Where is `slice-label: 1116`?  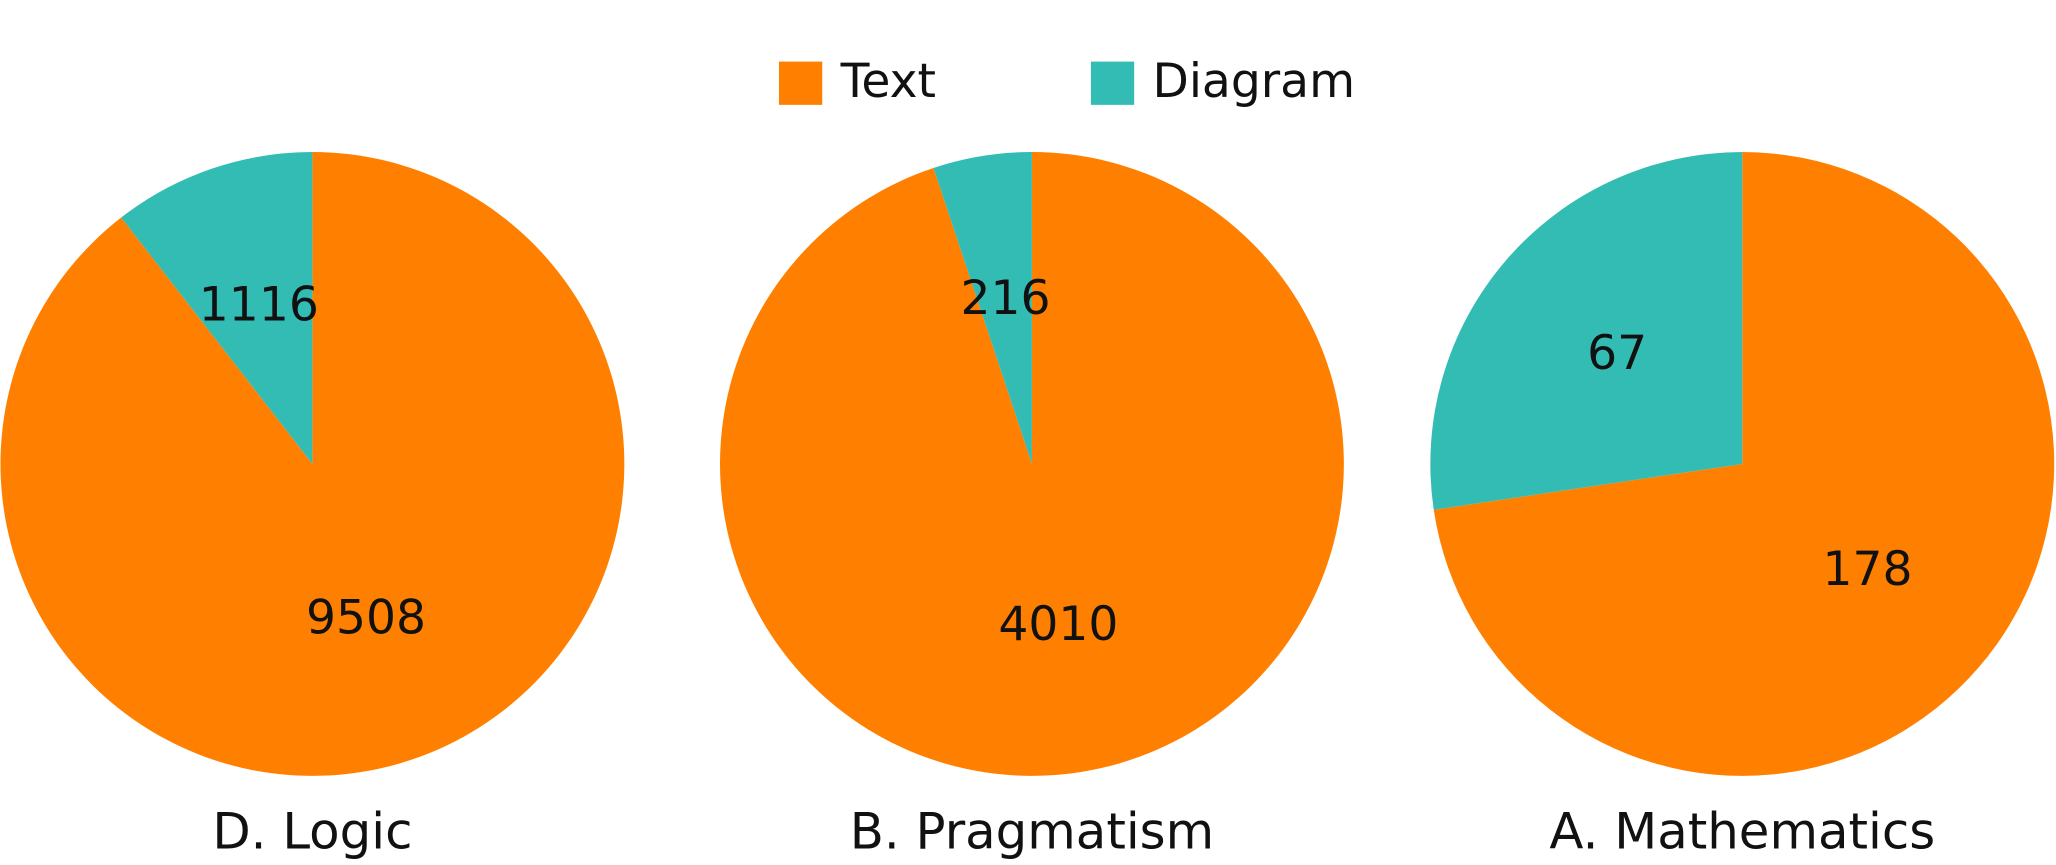
slice-label: 1116 is located at coordinates (259, 305).